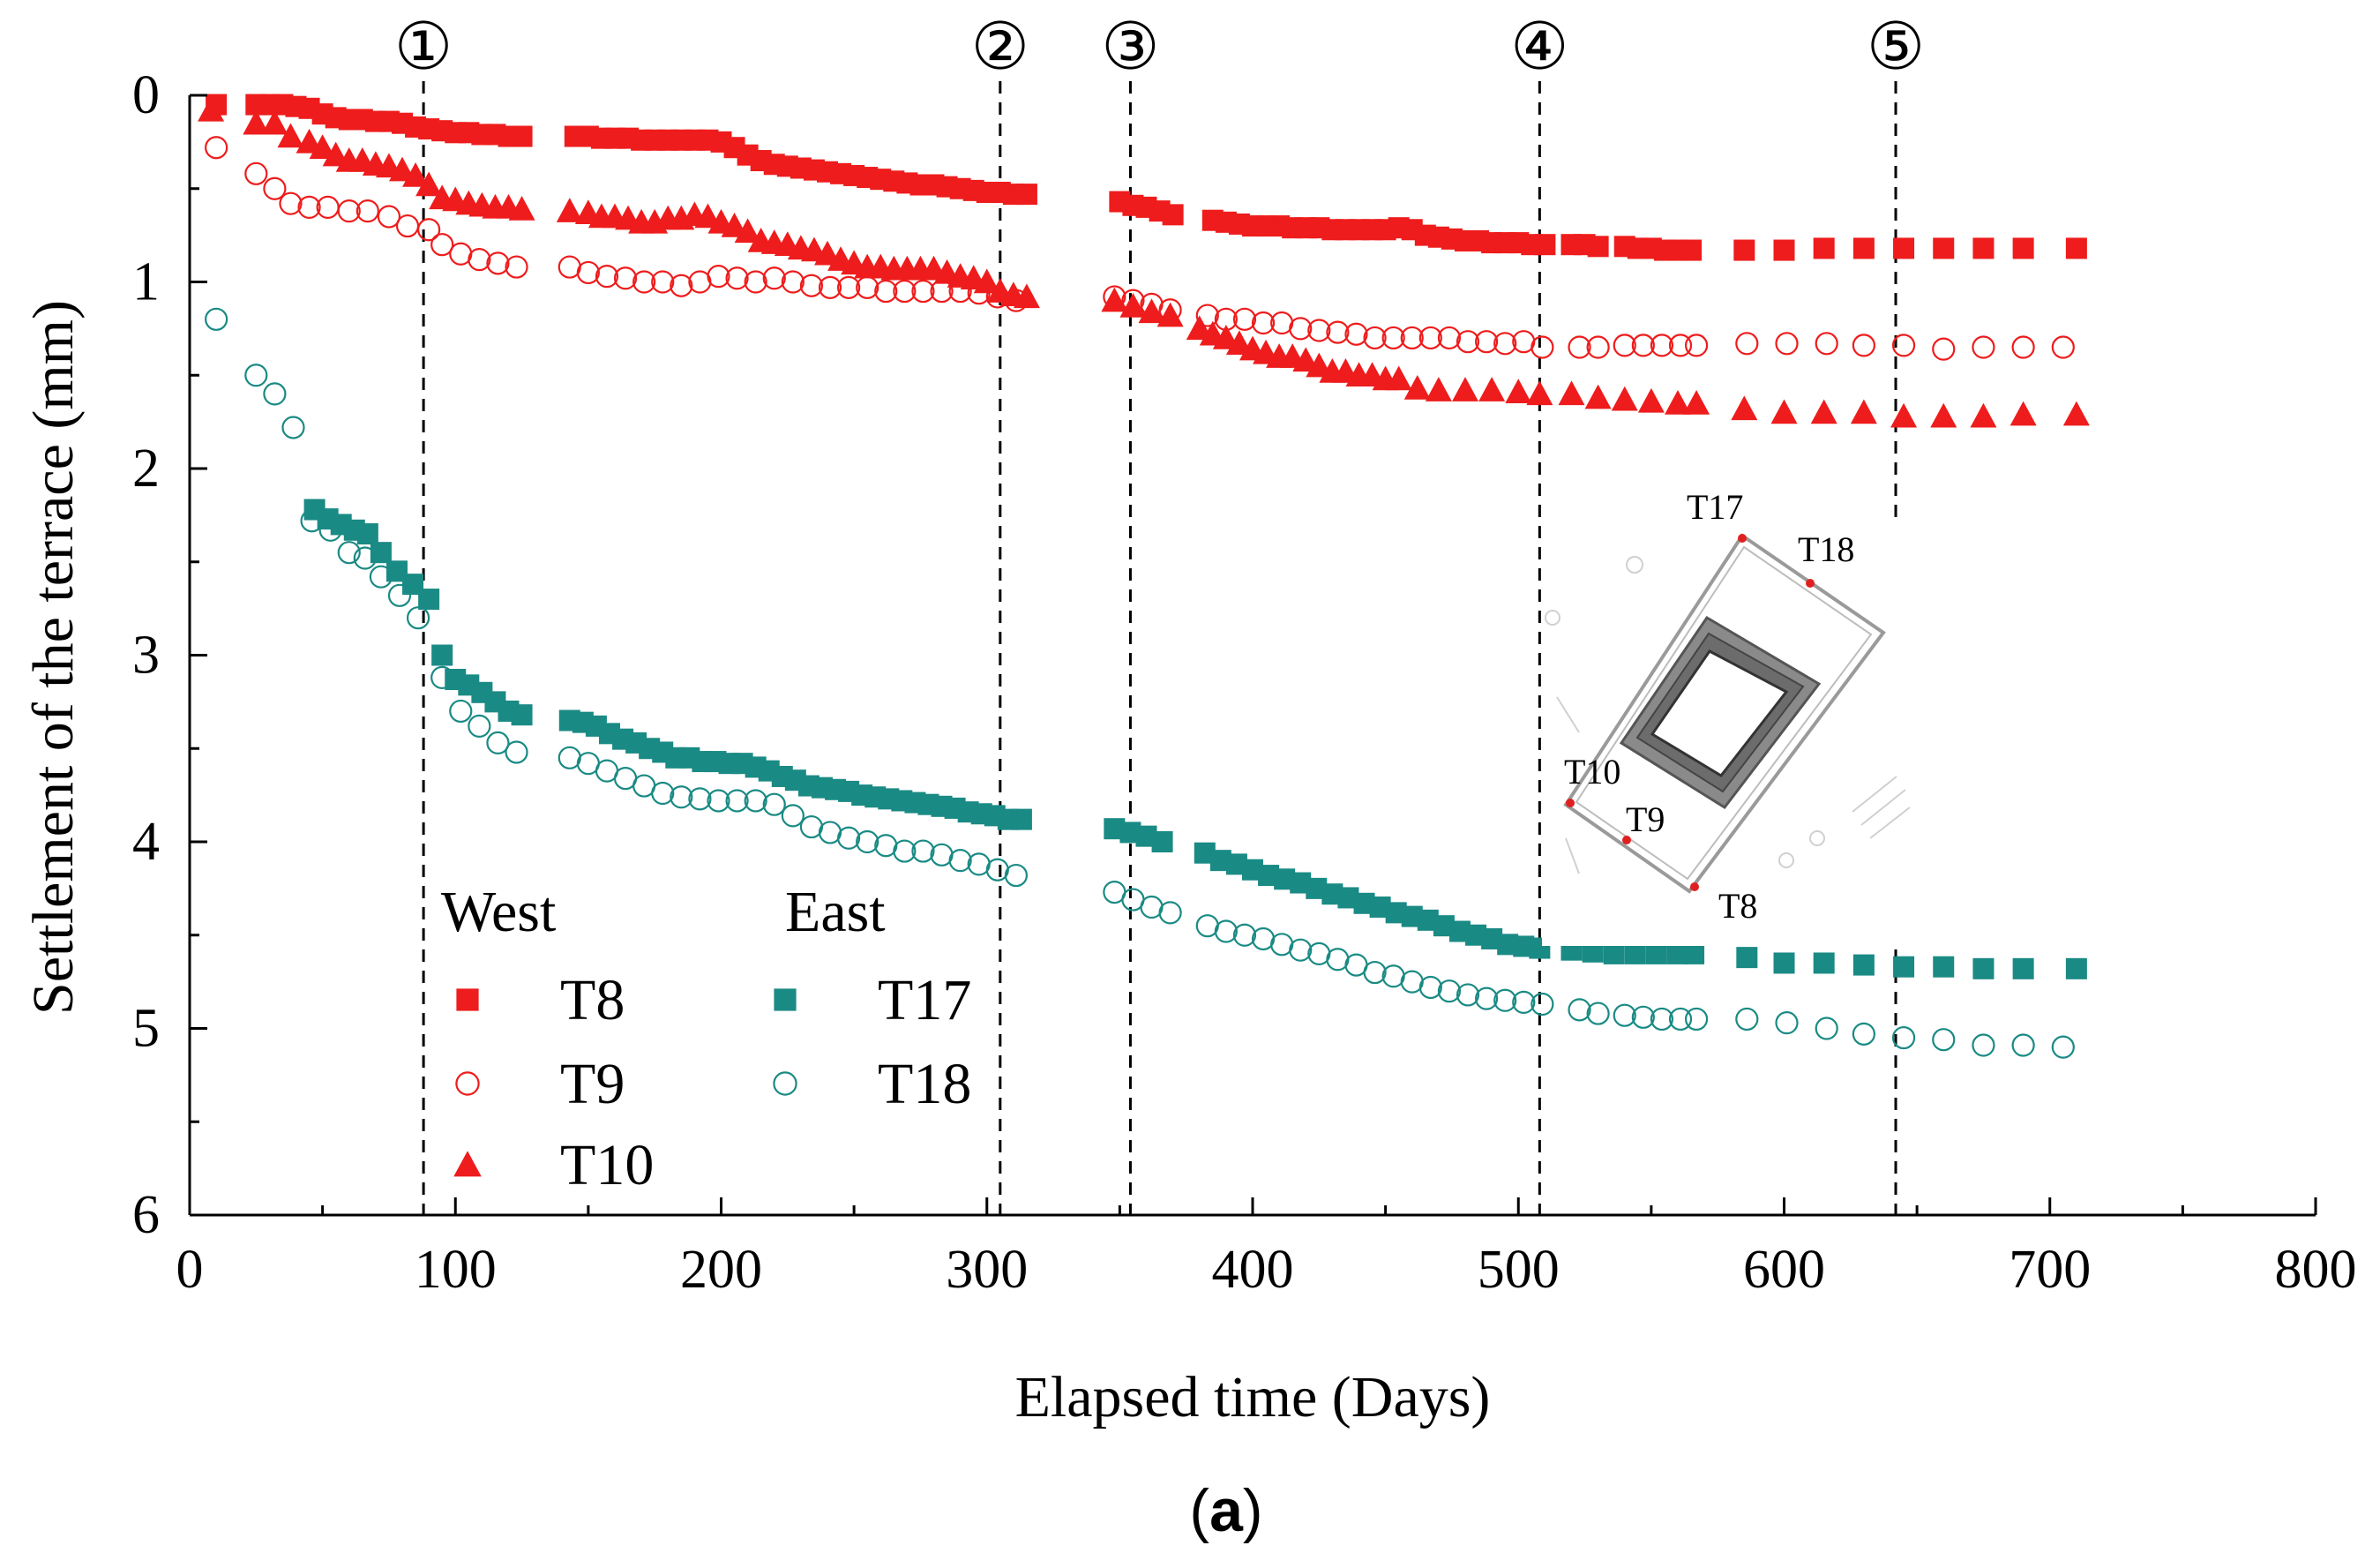 The width and height of the screenshot is (2380, 1568). I want to click on inset-label-t10: T10, so click(1592, 772).